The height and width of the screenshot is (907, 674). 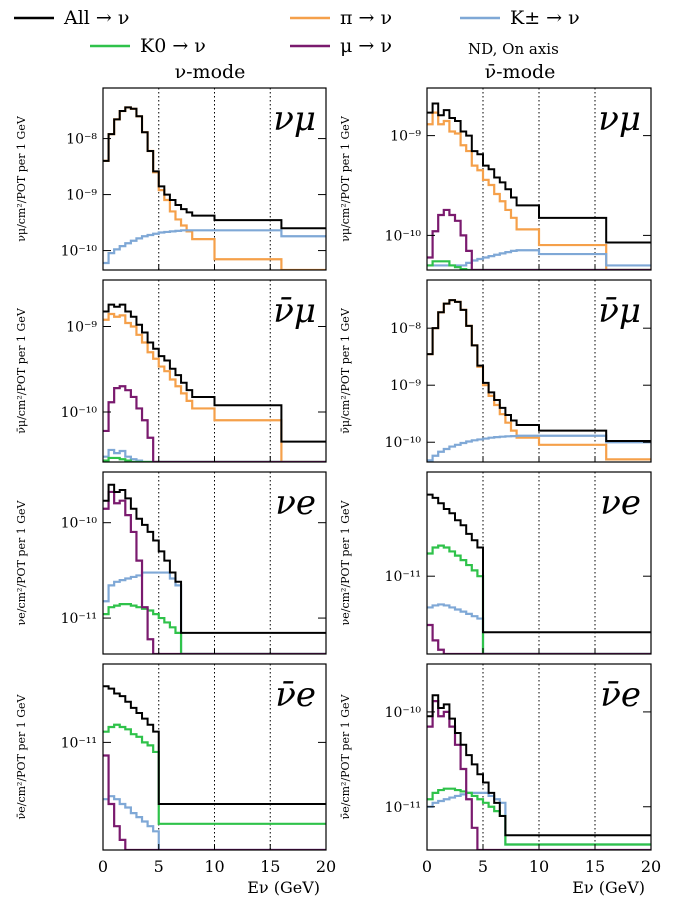 I want to click on series-all-nue-nubar, so click(x=539, y=563).